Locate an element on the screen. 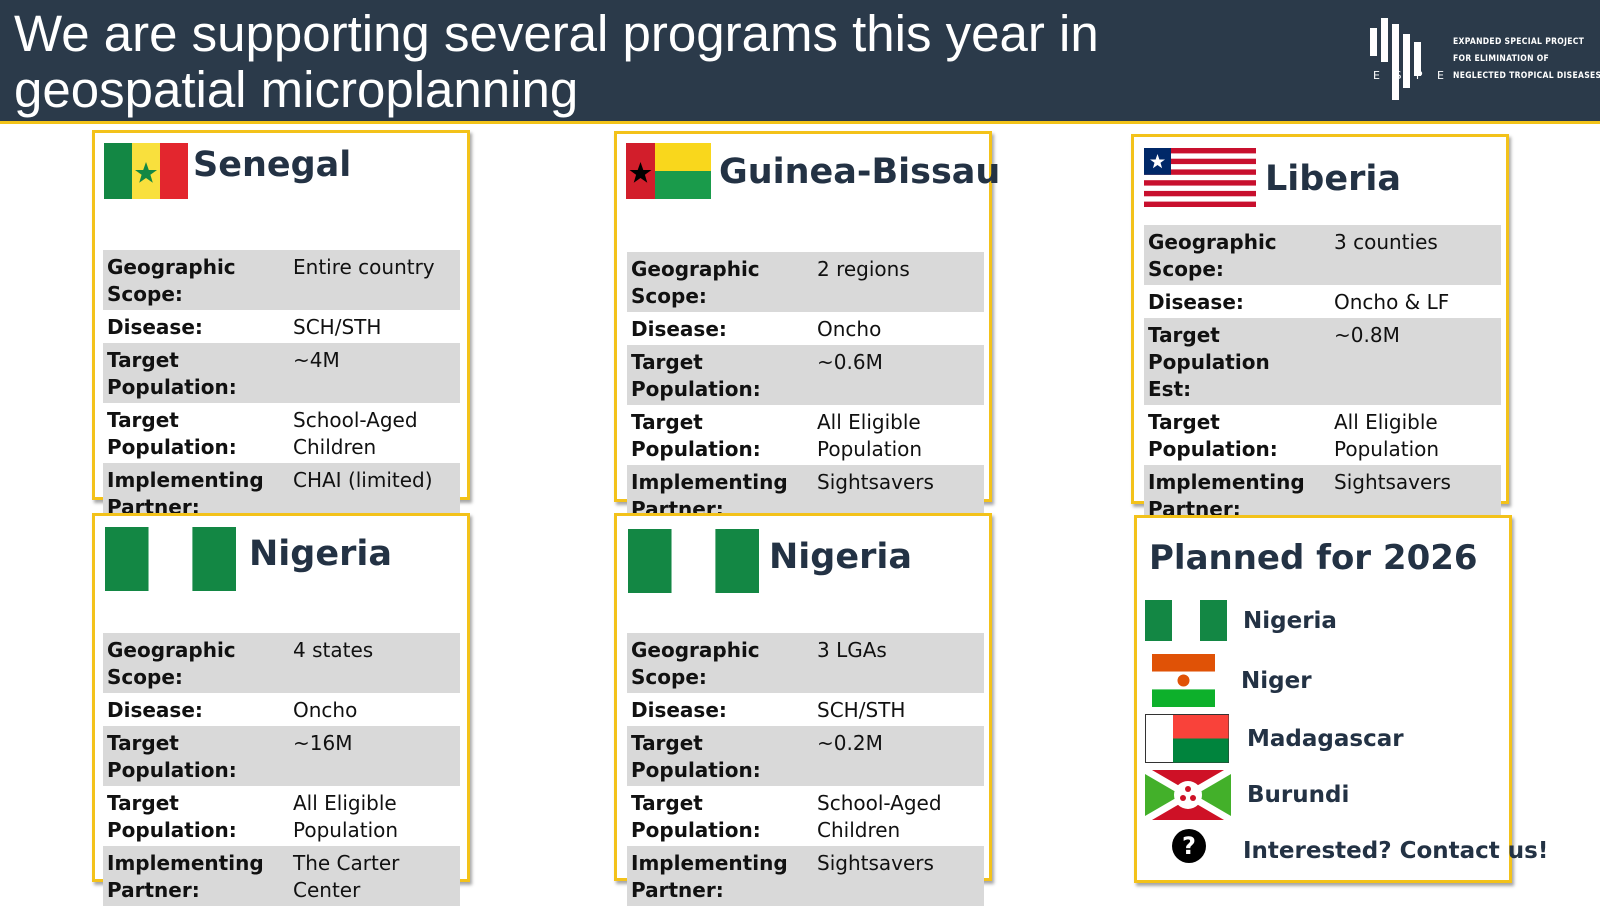 This screenshot has height=906, width=1600. card-title: Guinea-Bissau is located at coordinates (860, 172).